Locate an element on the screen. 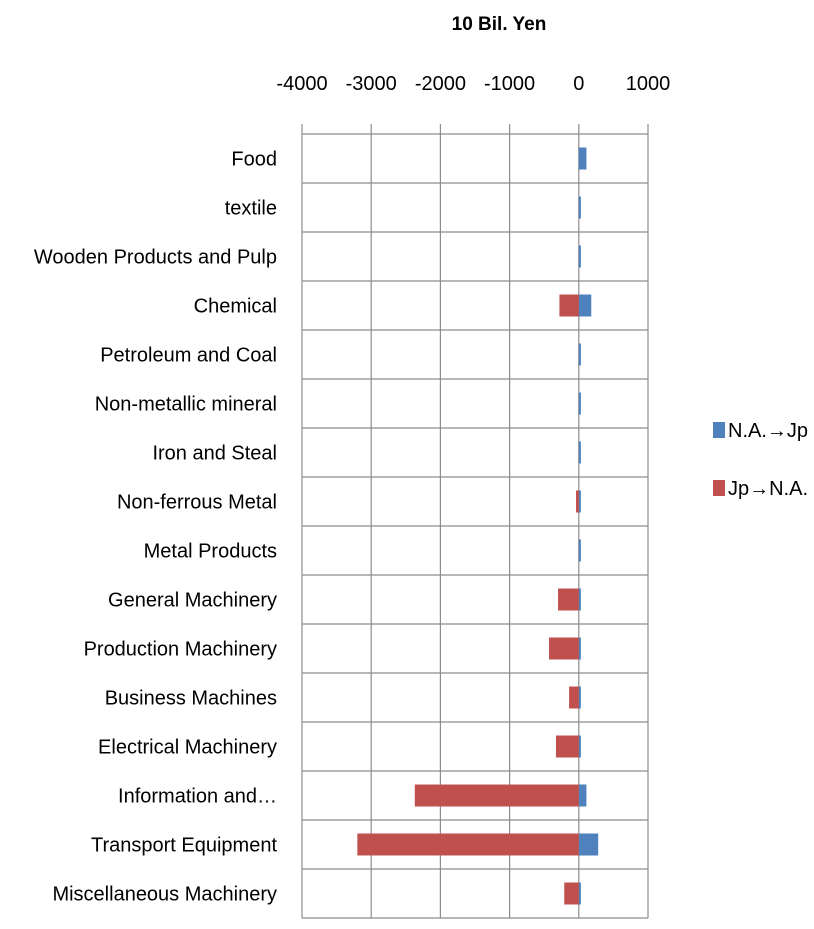 The image size is (814, 929). category-label: Electrical Machinery is located at coordinates (187, 748).